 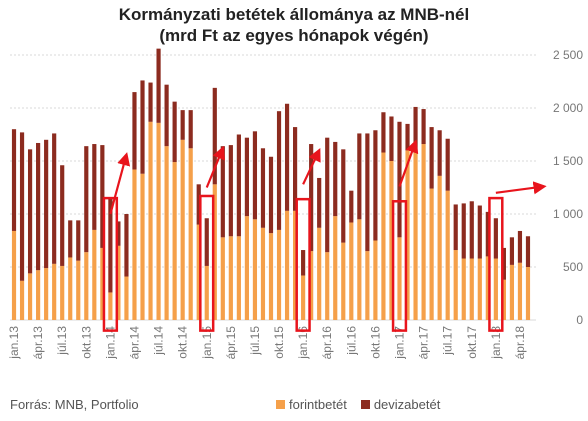 What do you see at coordinates (62, 341) in the screenshot?
I see `x-tick-label: júl.13` at bounding box center [62, 341].